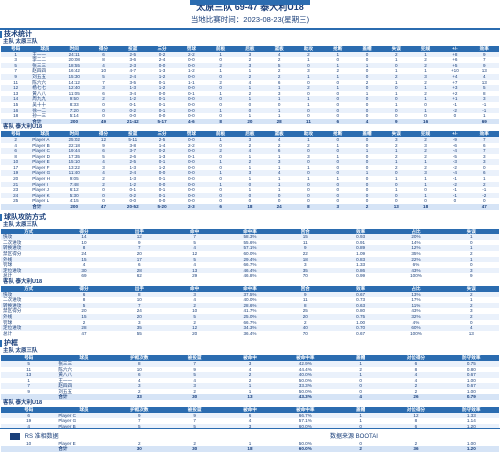  What do you see at coordinates (250, 294) in the screenshot?
I see `table-cell: 37.5%` at bounding box center [250, 294].